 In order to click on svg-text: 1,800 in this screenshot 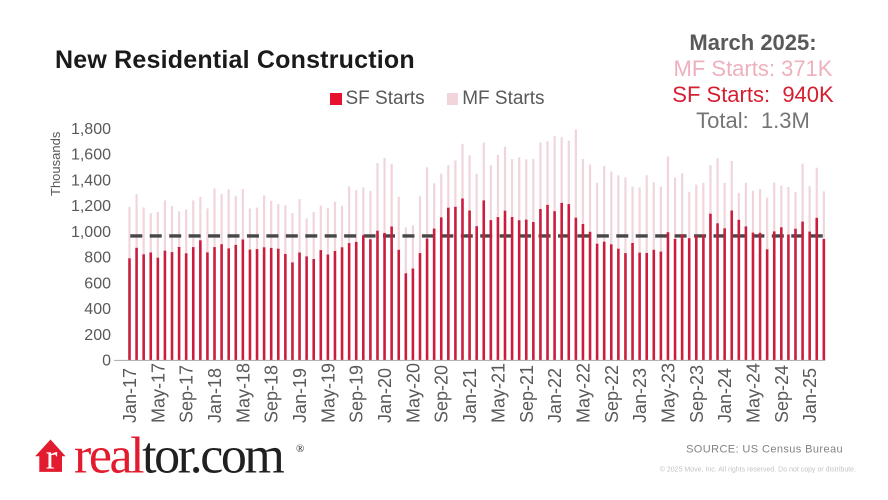, I will do `click(91, 129)`.